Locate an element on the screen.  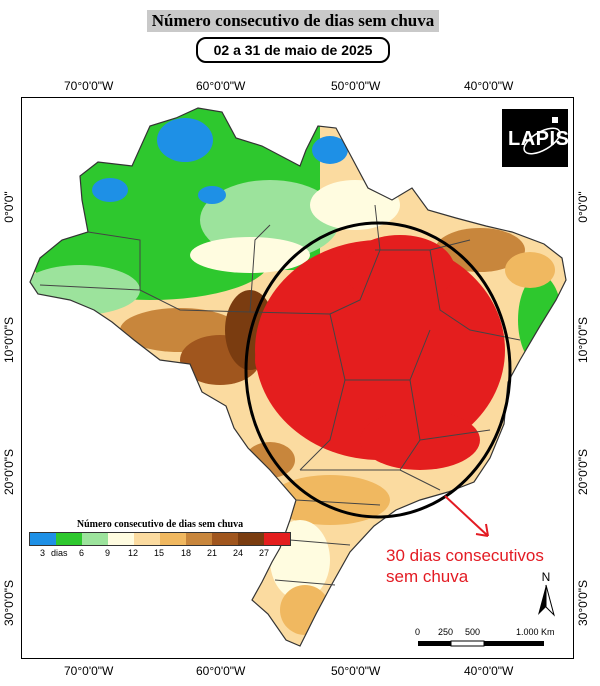
legend-tick: 21 is located at coordinates (212, 553).